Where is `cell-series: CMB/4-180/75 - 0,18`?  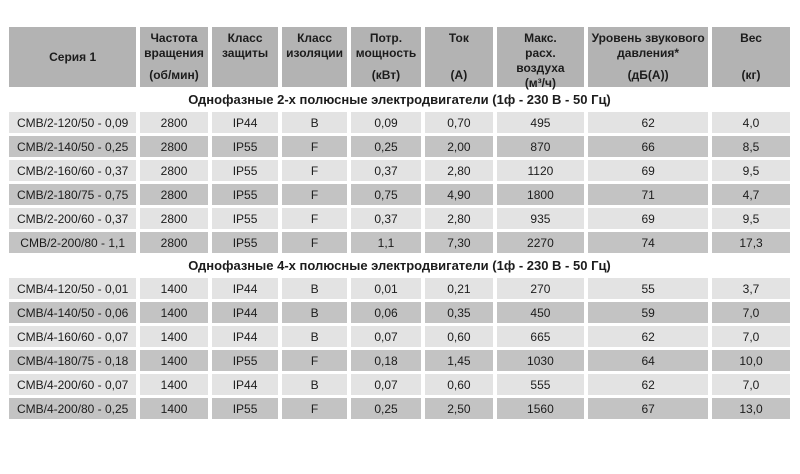
cell-series: CMB/4-180/75 - 0,18 is located at coordinates (73, 360).